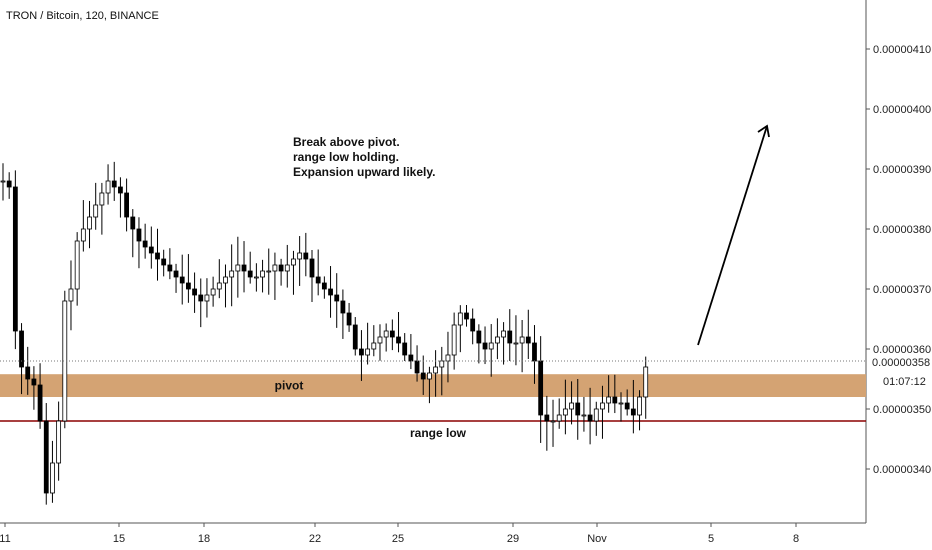  Describe the element at coordinates (732, 235) in the screenshot. I see `up-arrow-line` at that location.